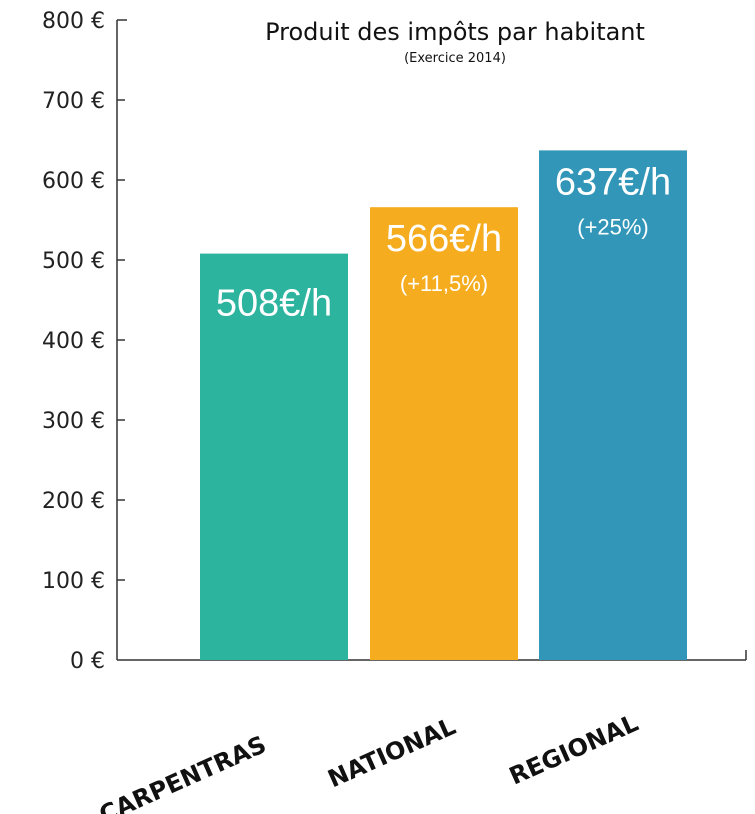 The image size is (755, 814). What do you see at coordinates (455, 32) in the screenshot?
I see `chart-title: Produit des impôts par habitant` at bounding box center [455, 32].